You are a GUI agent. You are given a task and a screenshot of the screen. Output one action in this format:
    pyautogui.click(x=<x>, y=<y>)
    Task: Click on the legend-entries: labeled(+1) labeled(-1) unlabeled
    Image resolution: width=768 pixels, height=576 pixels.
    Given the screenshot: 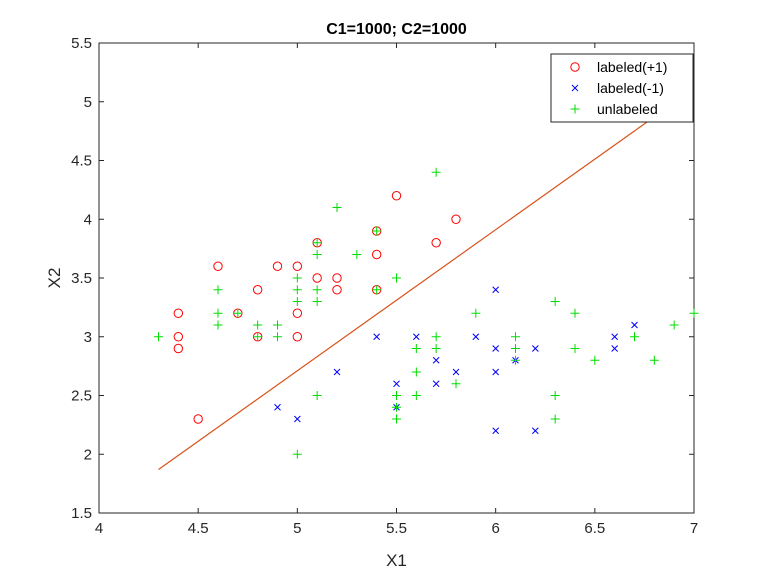 What is the action you would take?
    pyautogui.click(x=618, y=88)
    